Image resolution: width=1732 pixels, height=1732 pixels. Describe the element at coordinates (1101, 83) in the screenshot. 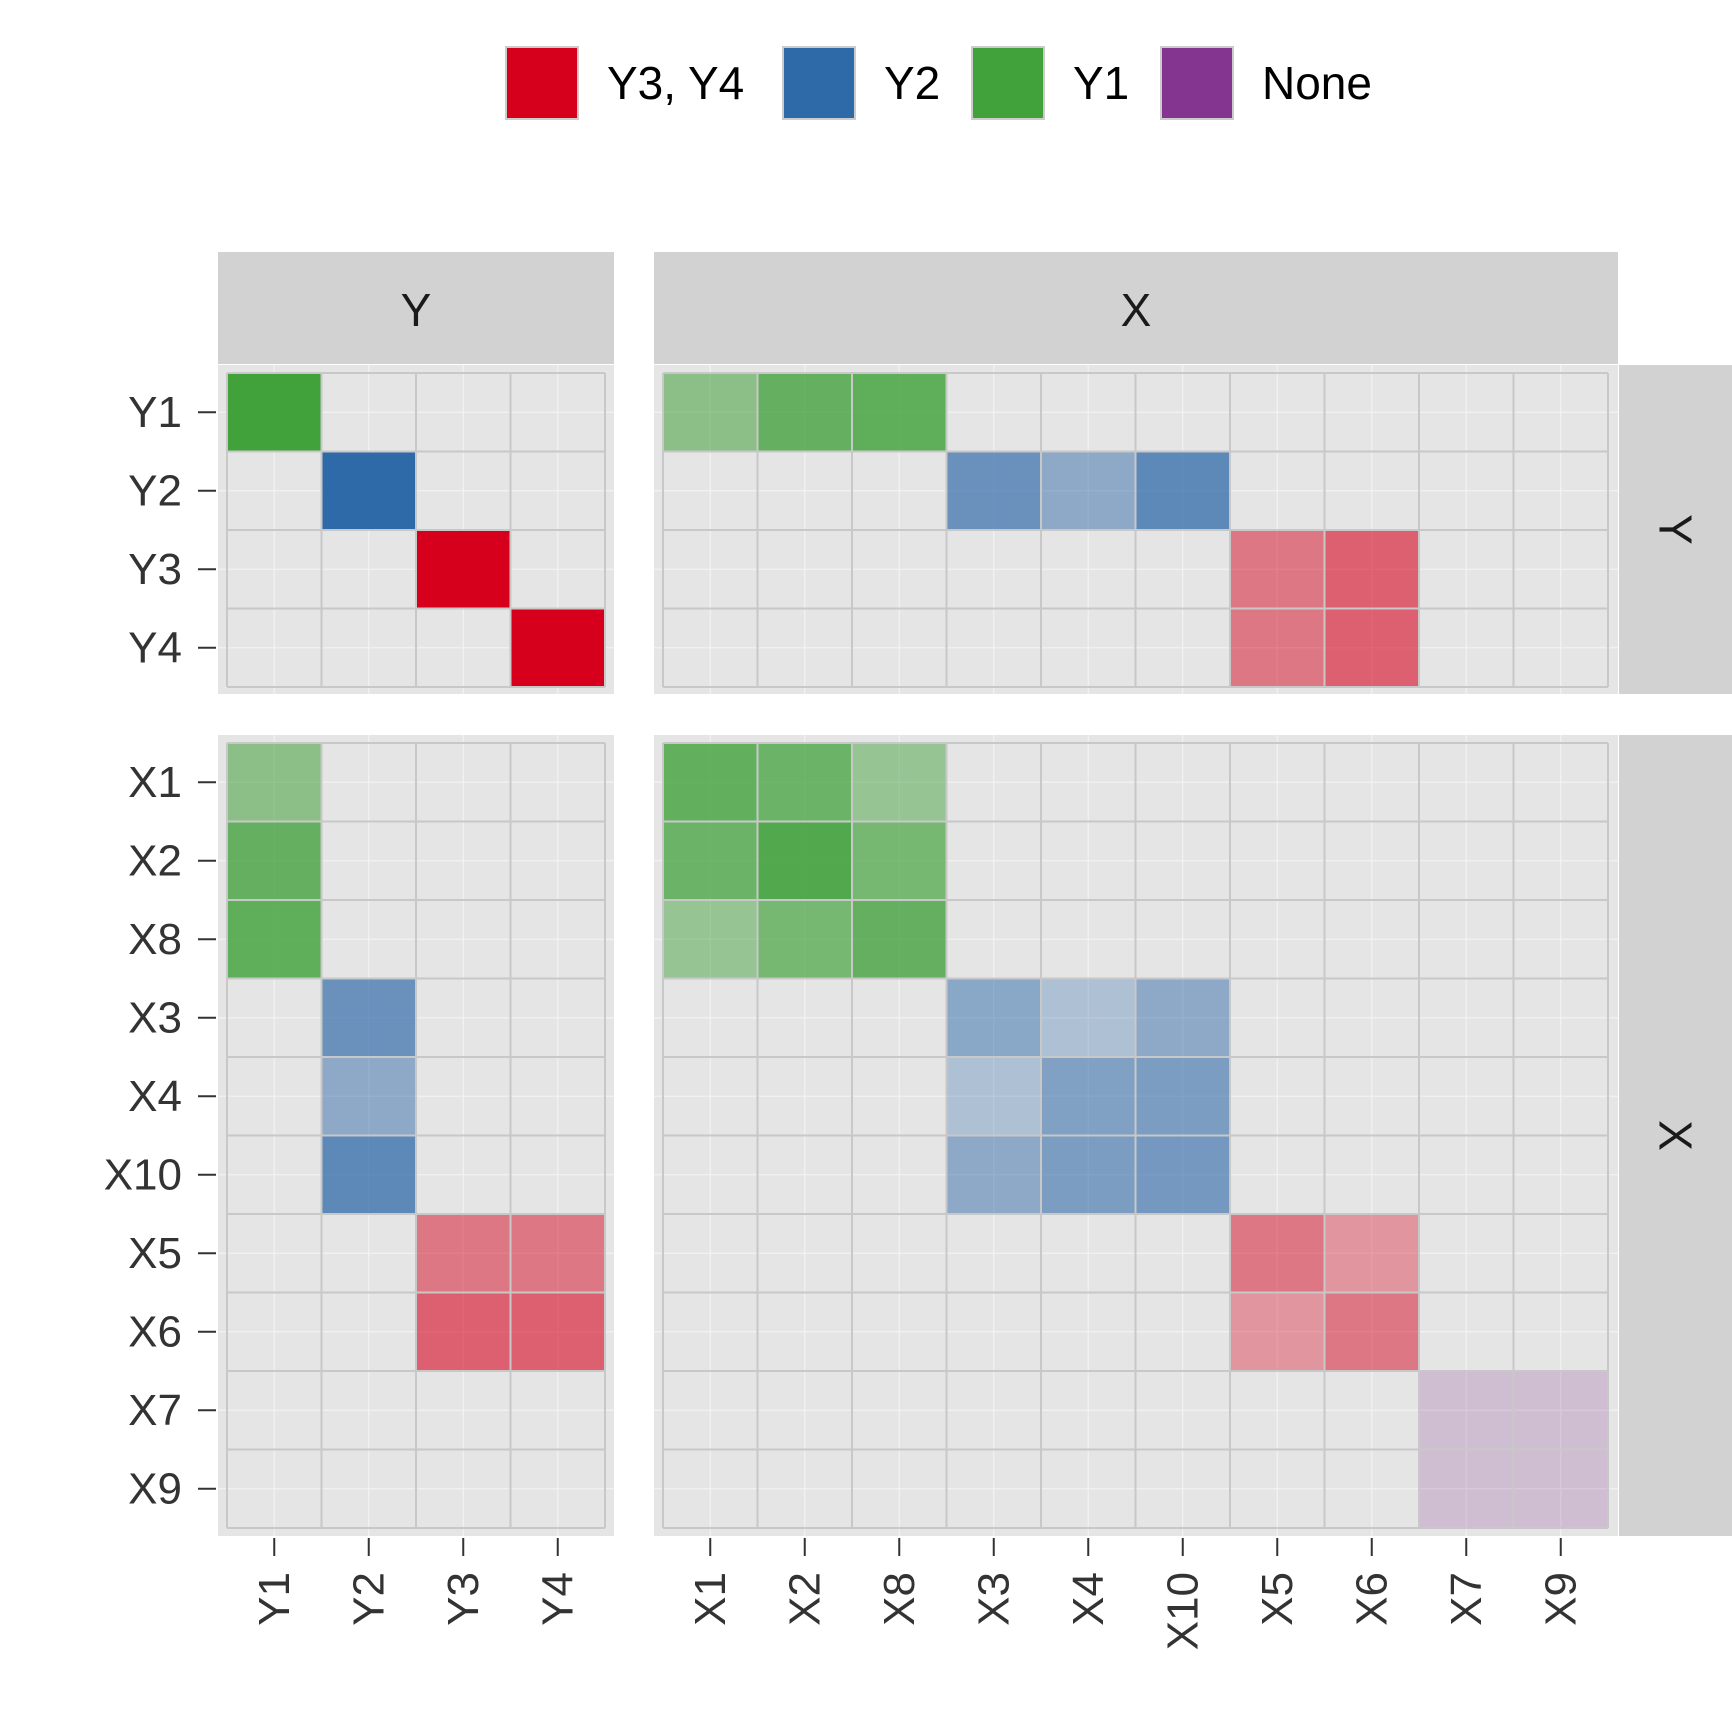

I see `legend-label: Y1` at that location.